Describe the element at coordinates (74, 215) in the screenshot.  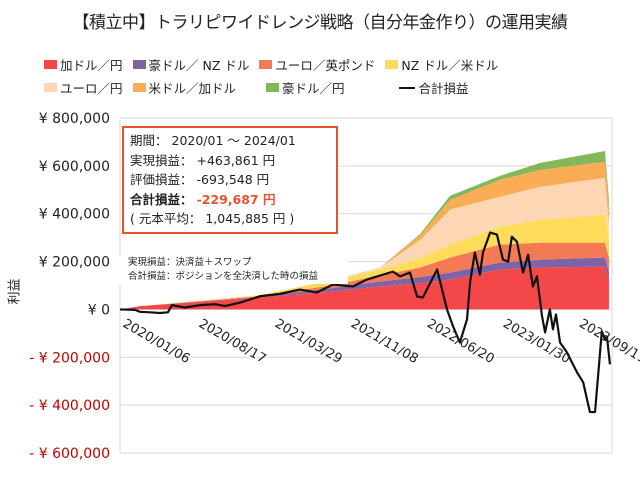
I see `y-tick-label: ¥ 400,000` at that location.